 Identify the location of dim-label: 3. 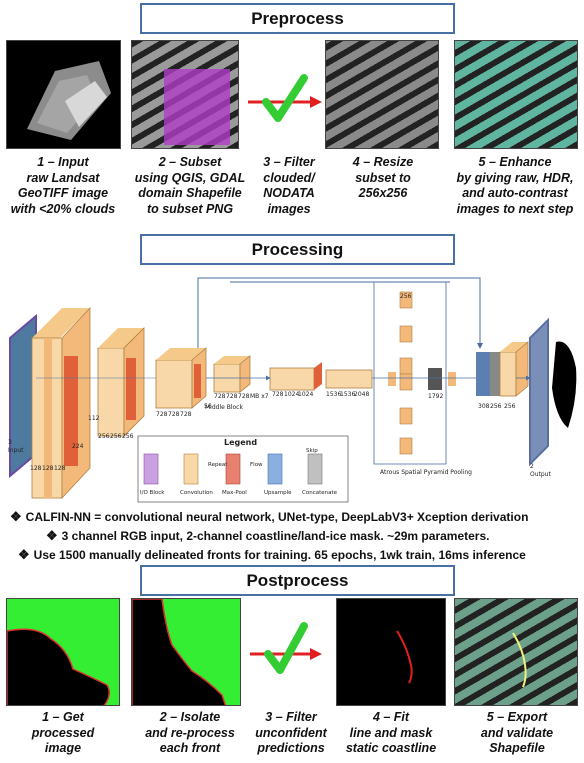
(10, 442).